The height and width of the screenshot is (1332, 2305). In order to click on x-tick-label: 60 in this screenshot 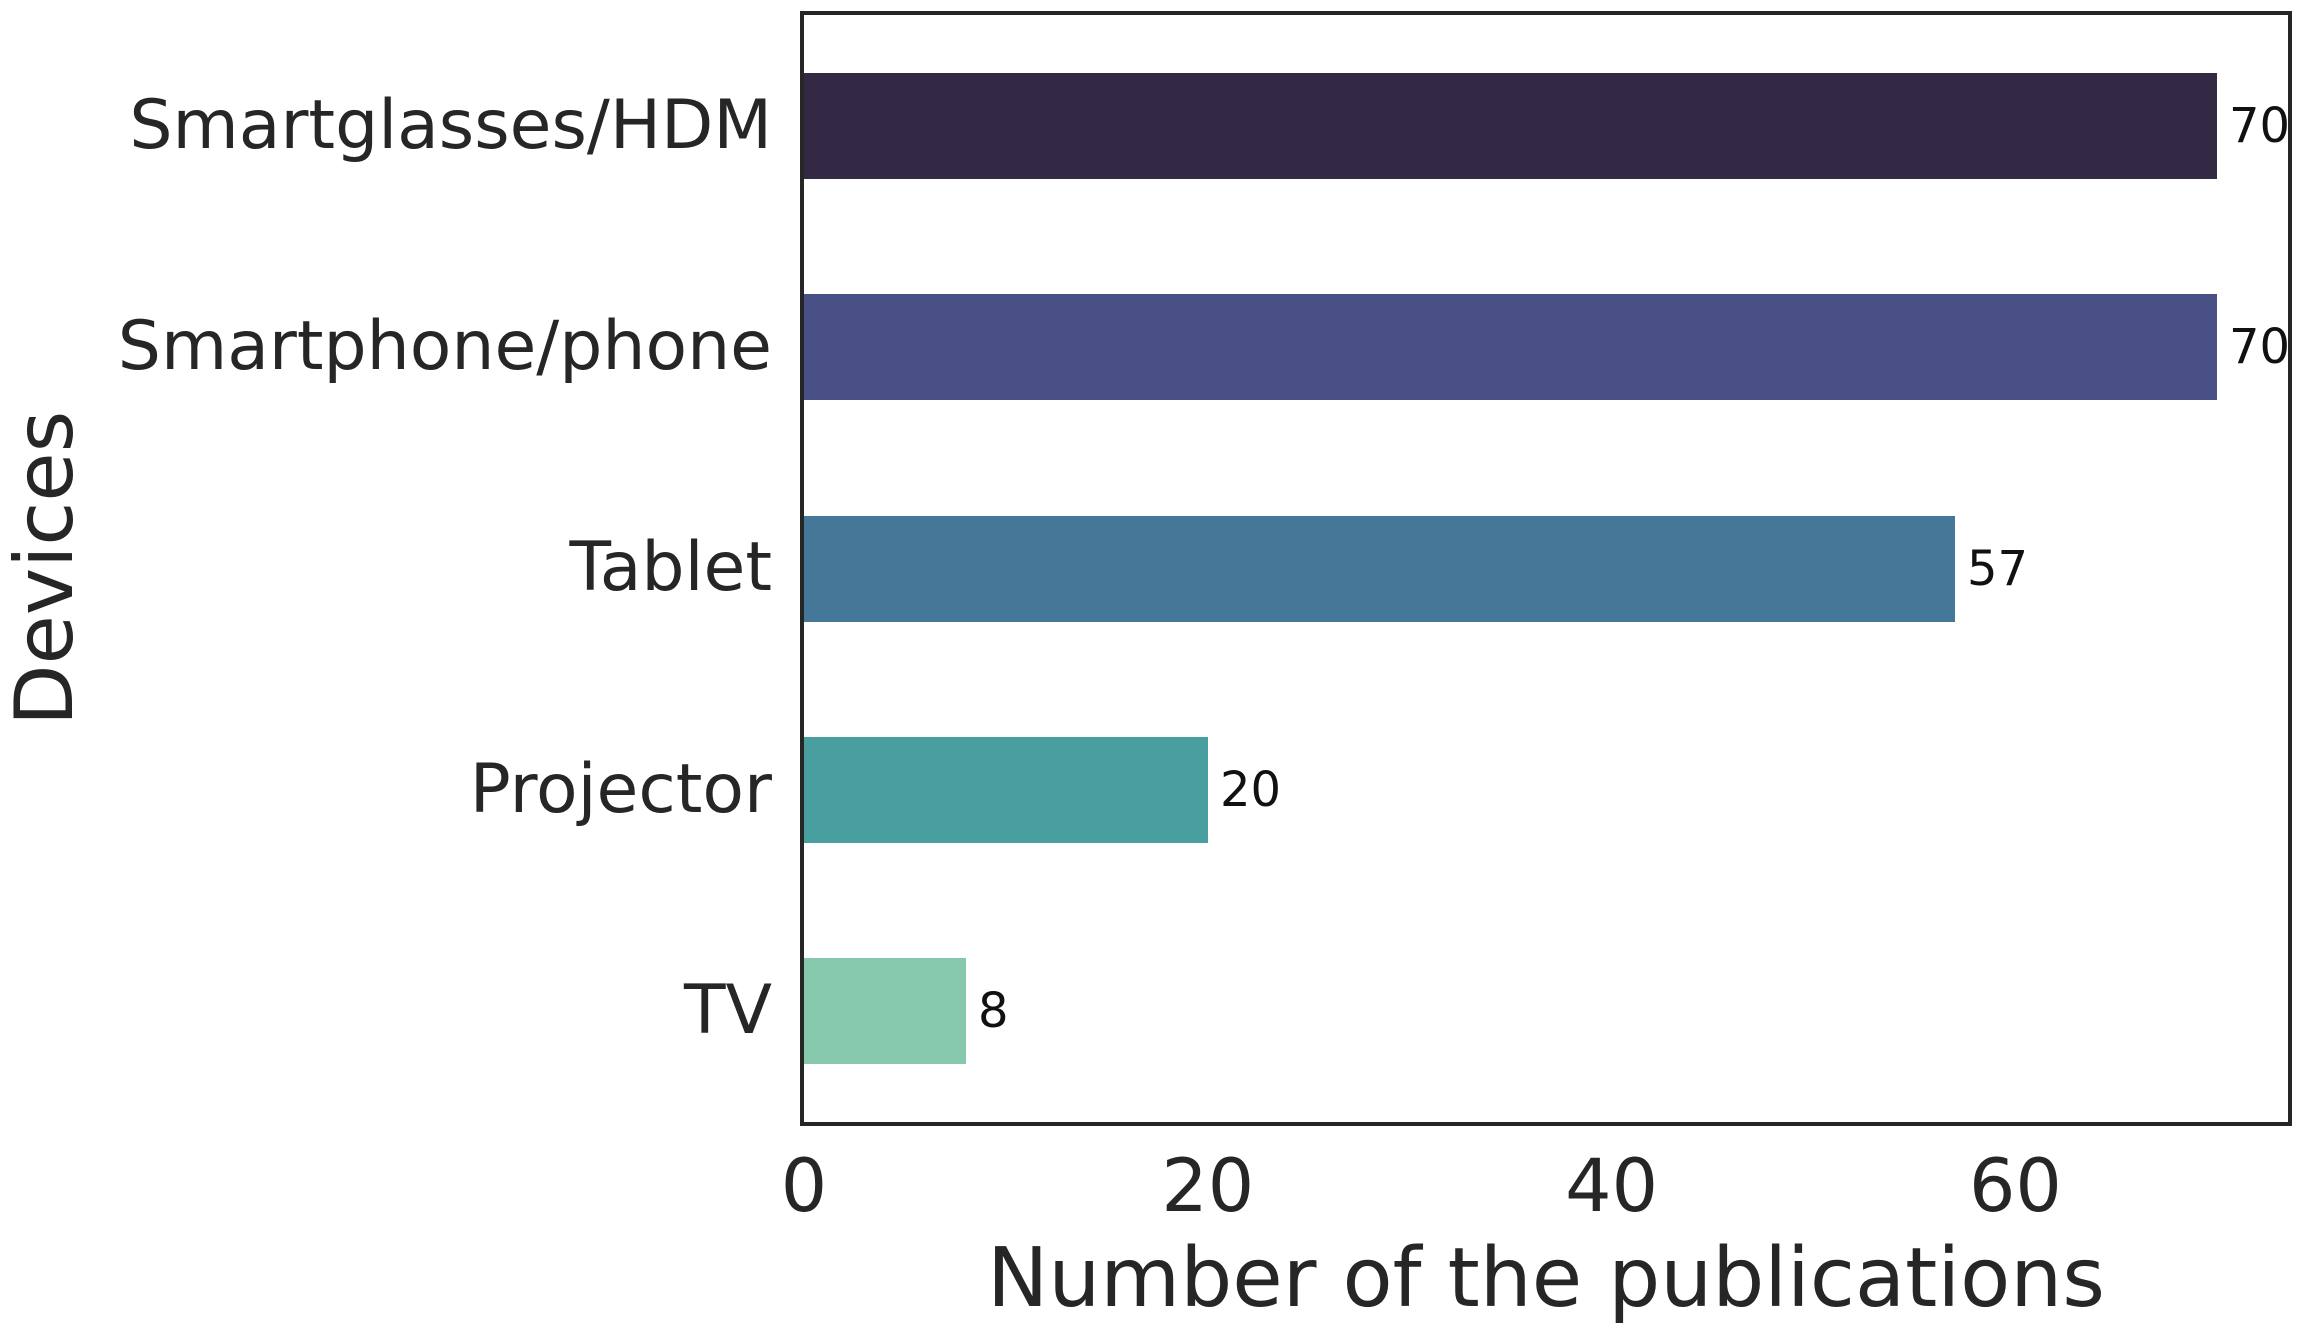, I will do `click(2015, 1186)`.